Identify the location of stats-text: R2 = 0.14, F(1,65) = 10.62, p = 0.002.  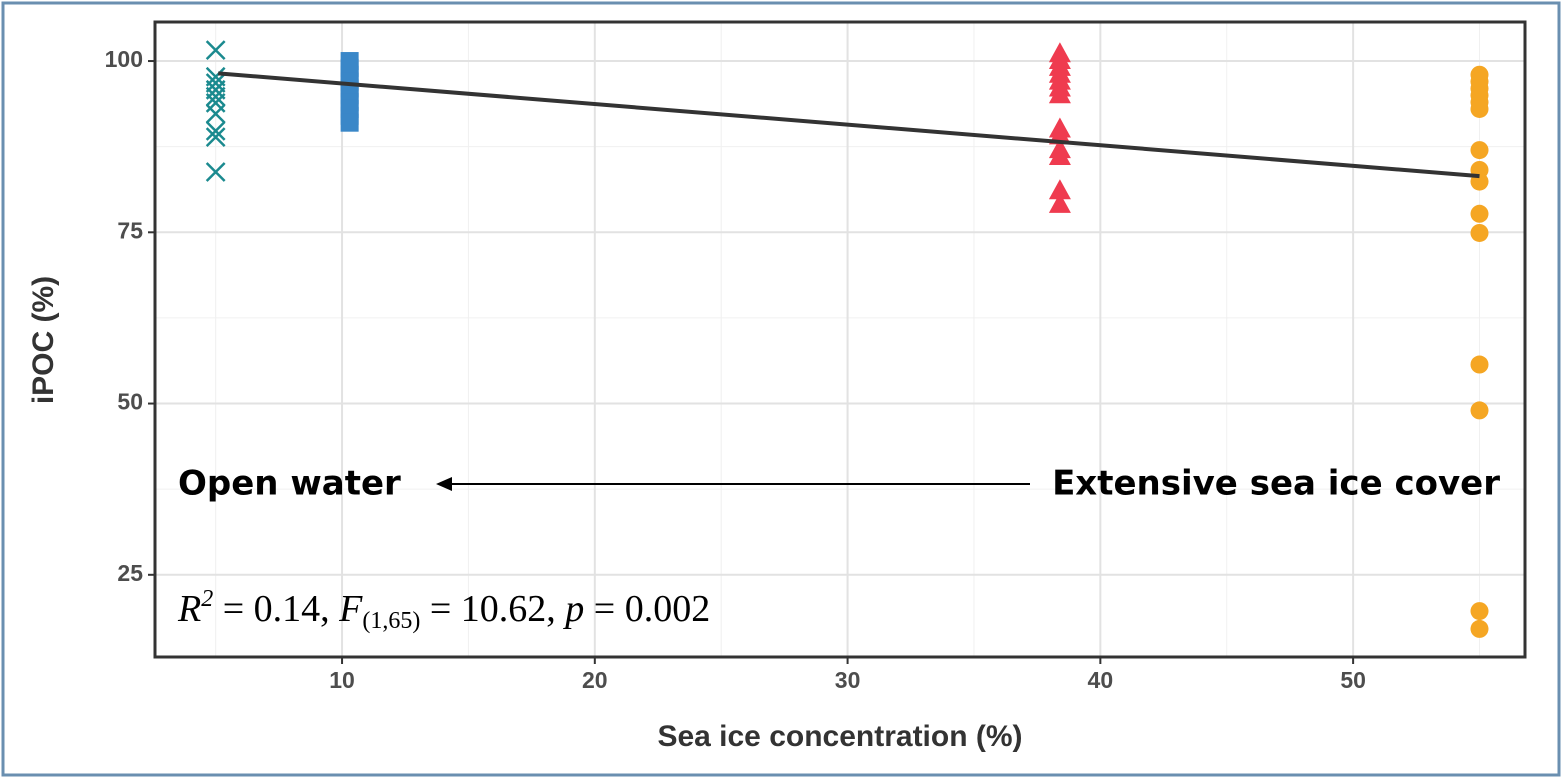
(443, 610).